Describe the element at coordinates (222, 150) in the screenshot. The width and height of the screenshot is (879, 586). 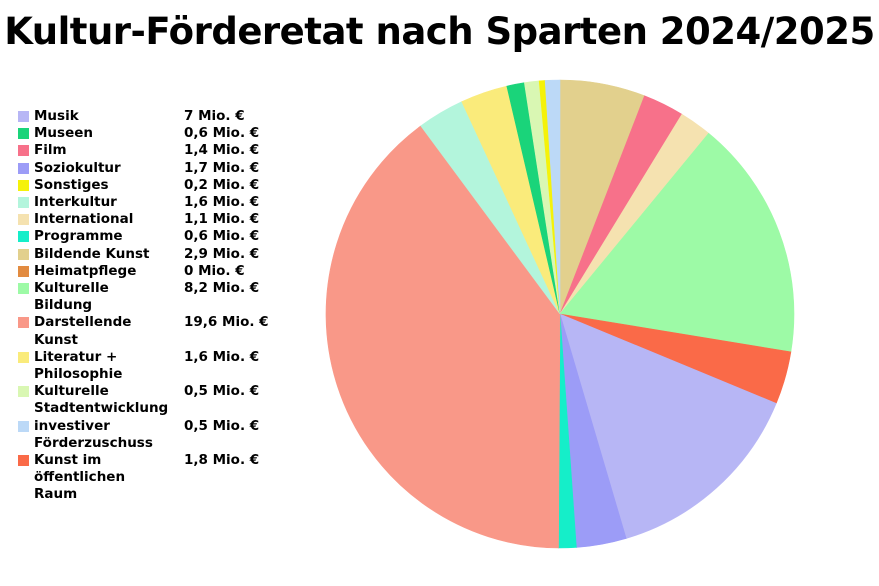
I see `legend-value: 1,4 Mio. €` at that location.